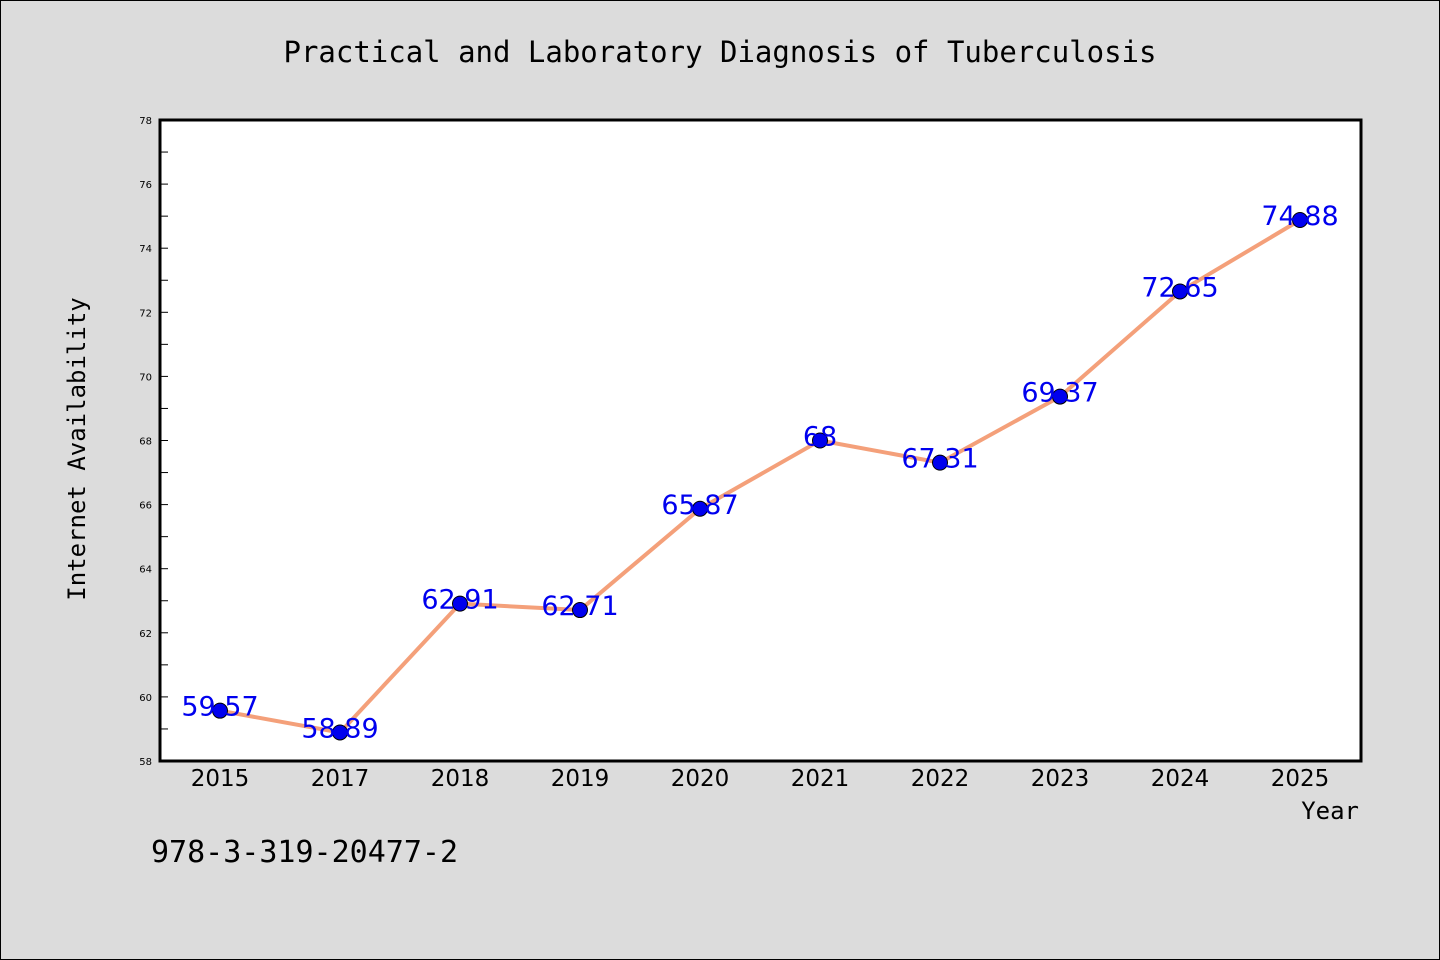 The image size is (1440, 960). Describe the element at coordinates (145, 121) in the screenshot. I see `y-tick-label: 78` at that location.